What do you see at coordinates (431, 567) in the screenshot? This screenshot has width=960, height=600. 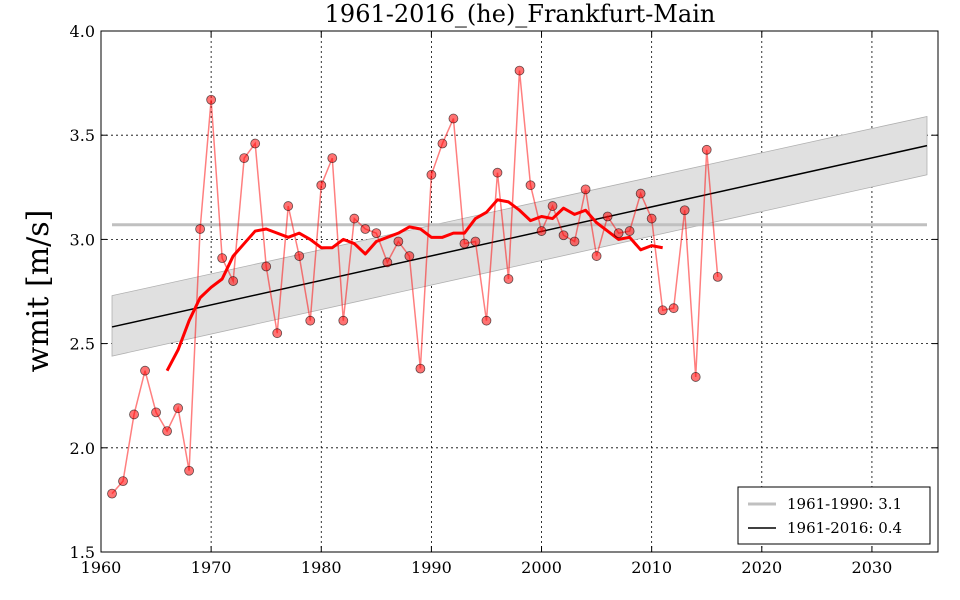 I see `x-tick-label: 1990` at bounding box center [431, 567].